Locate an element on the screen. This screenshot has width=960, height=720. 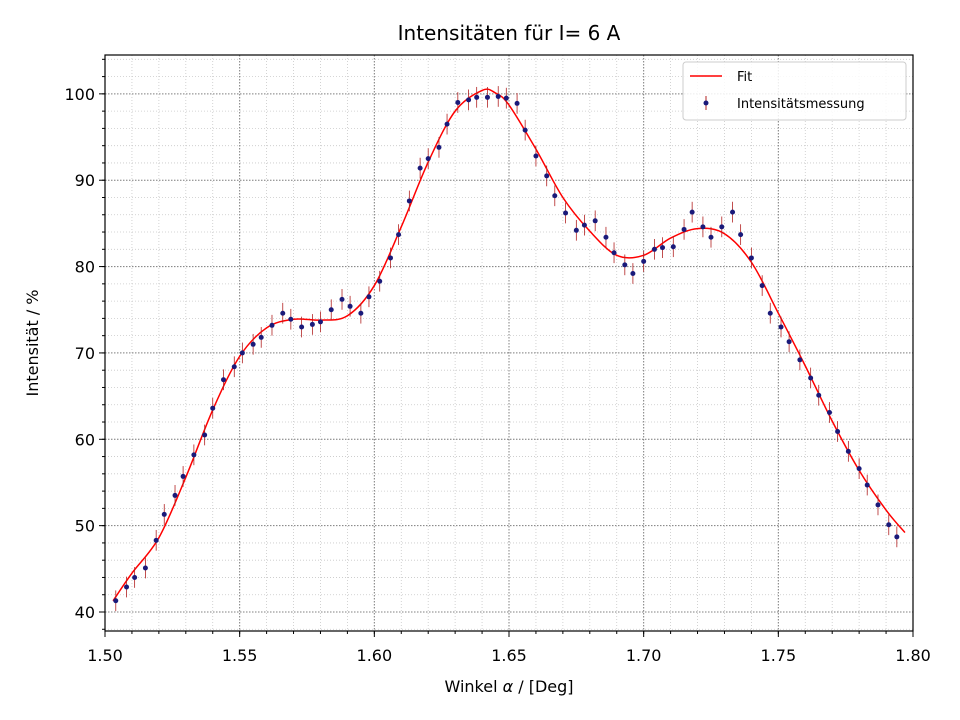
legend-box is located at coordinates (794, 91).